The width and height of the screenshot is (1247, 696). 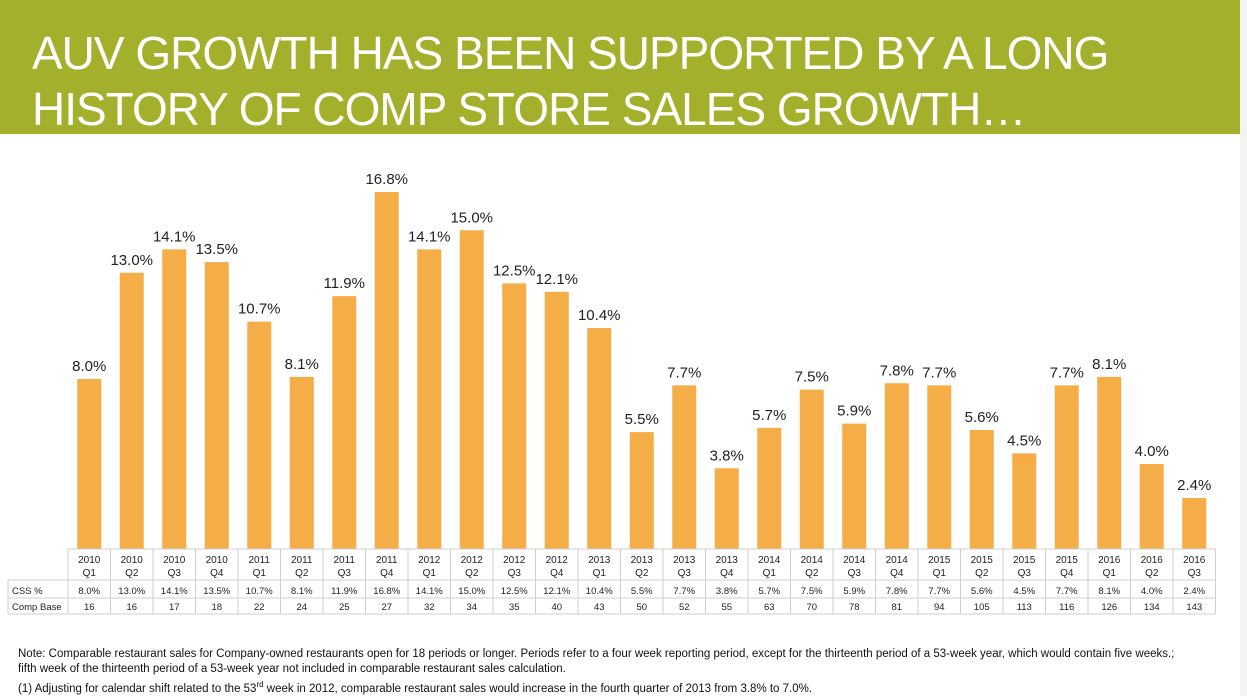 What do you see at coordinates (301, 607) in the screenshot?
I see `comp-base-value-5: 24` at bounding box center [301, 607].